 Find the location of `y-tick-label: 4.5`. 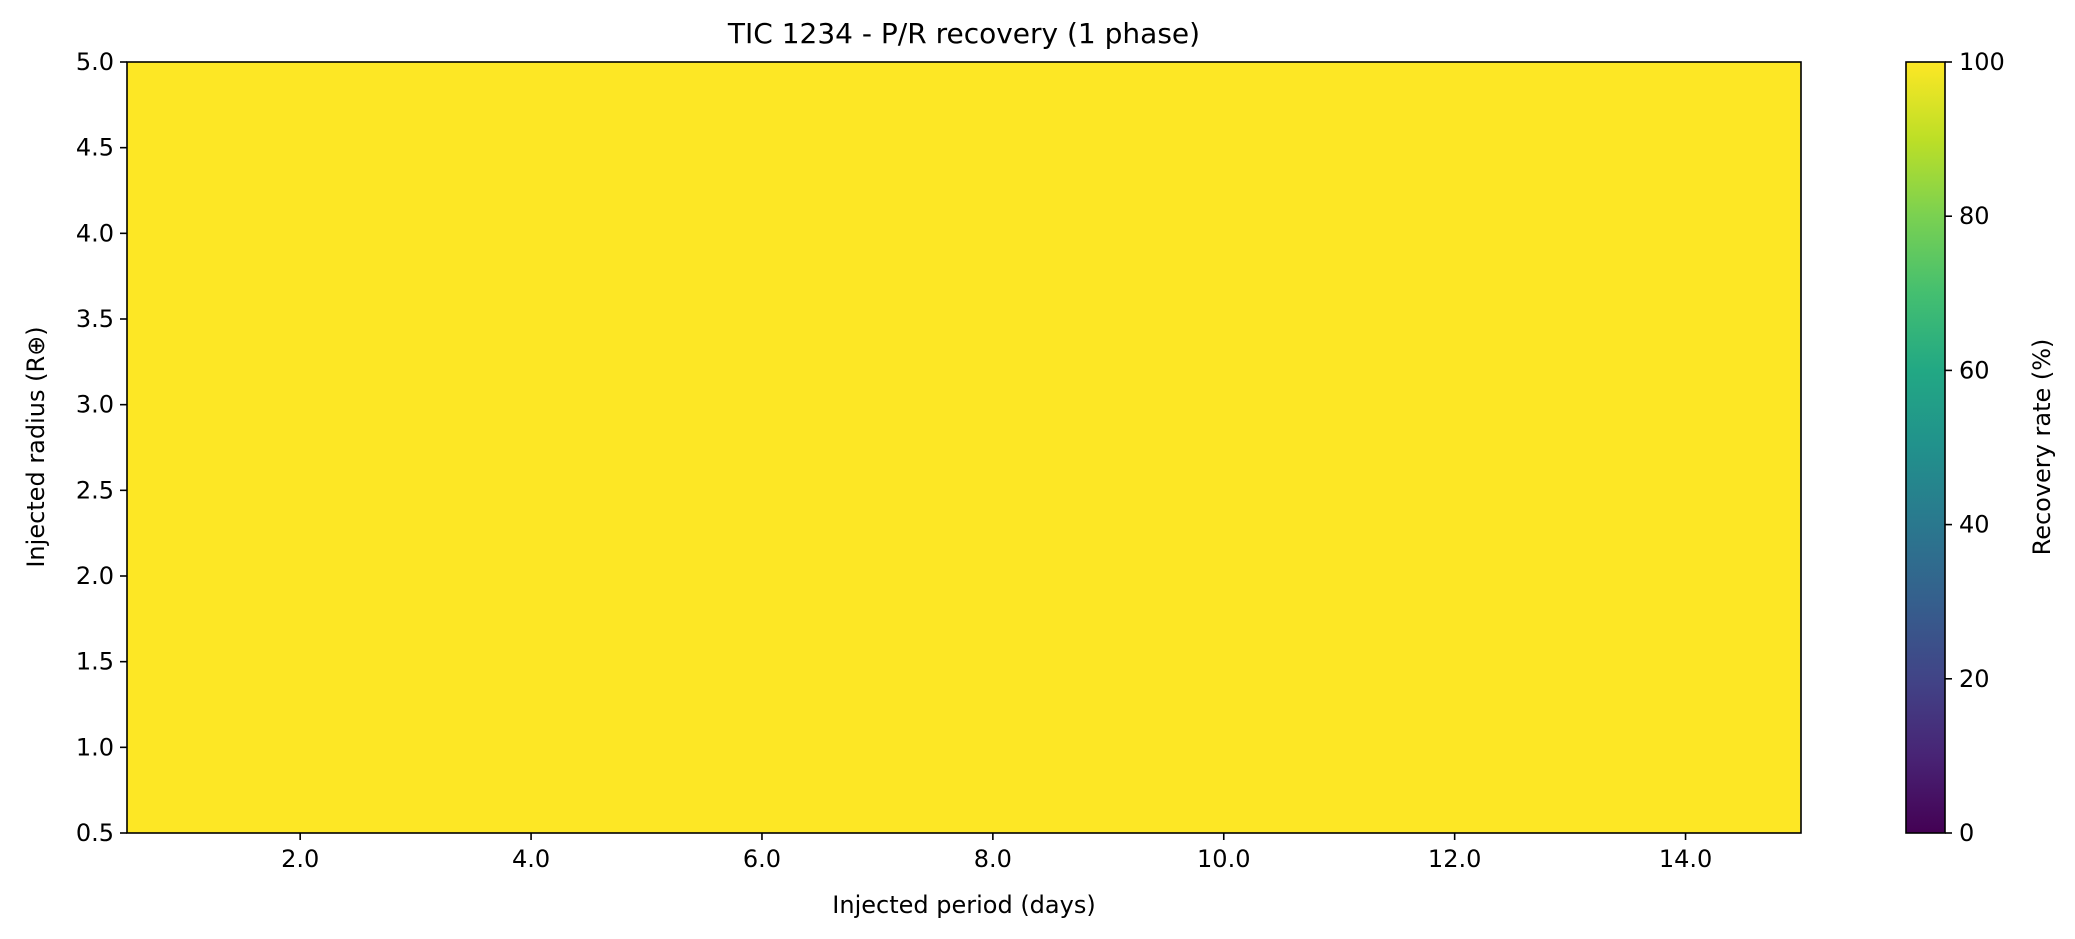

y-tick-label: 4.5 is located at coordinates (95, 148).